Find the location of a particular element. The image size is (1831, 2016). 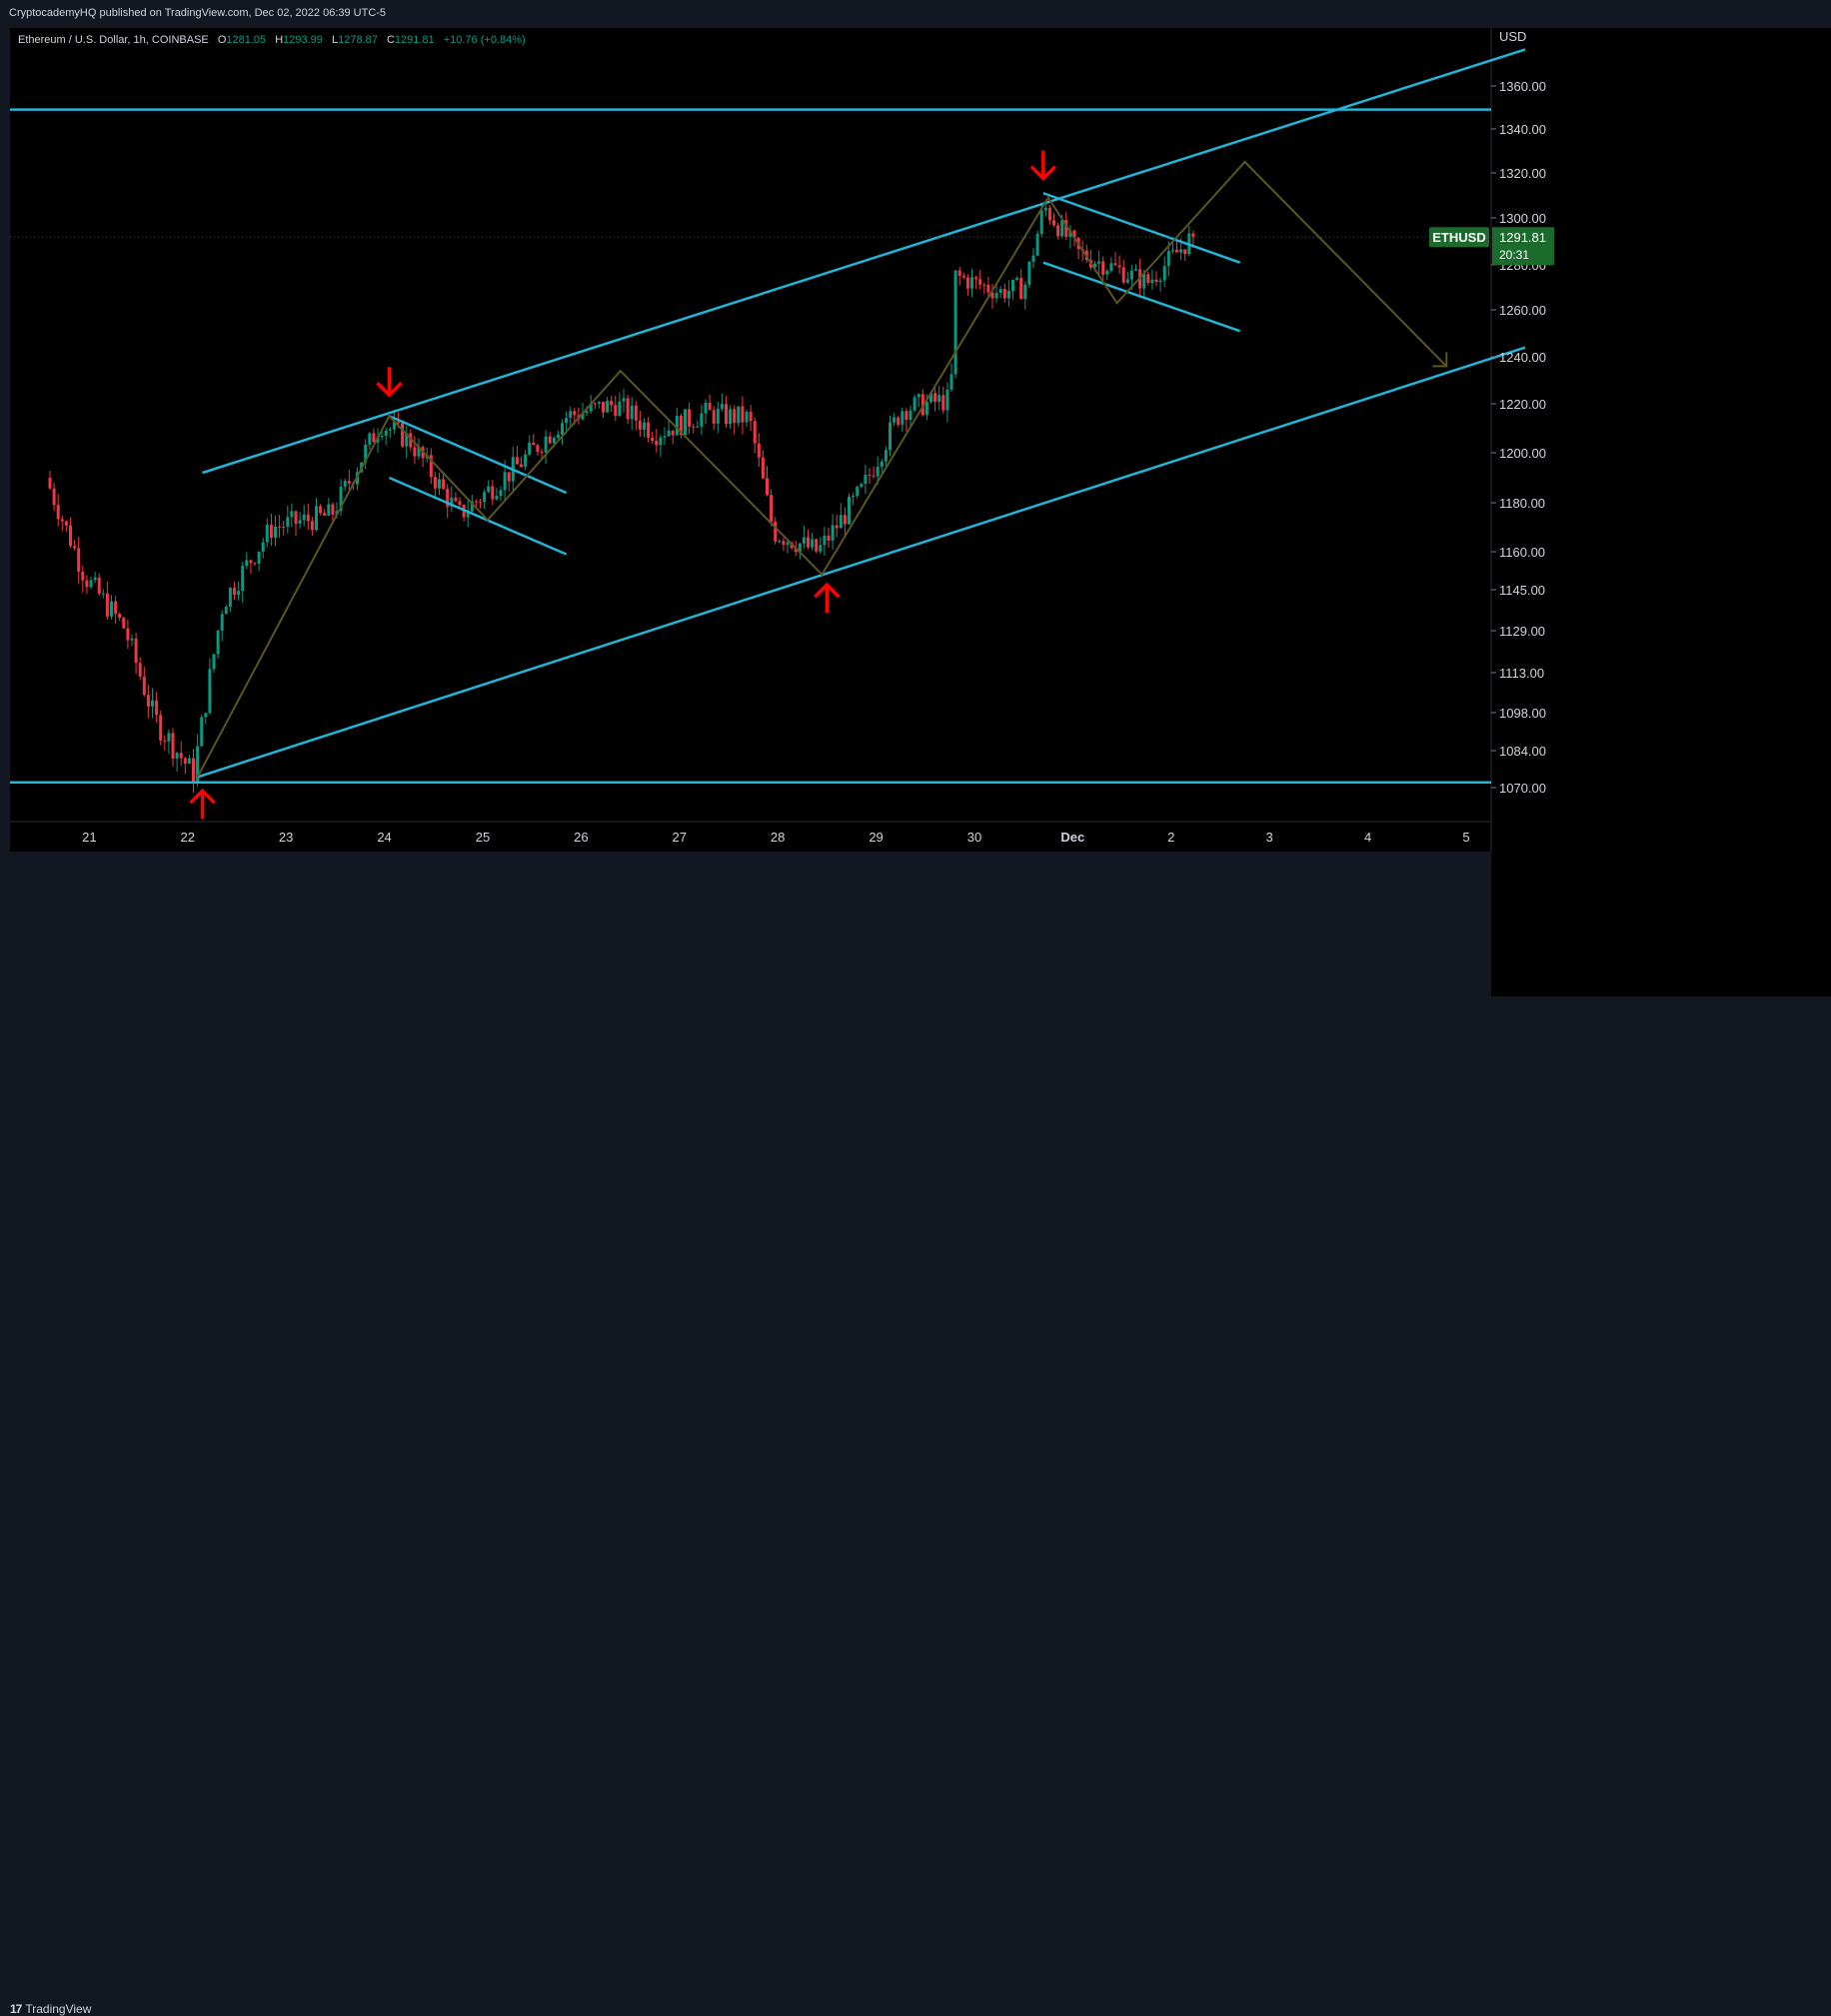

buy-signal-arrow is located at coordinates (202, 804).